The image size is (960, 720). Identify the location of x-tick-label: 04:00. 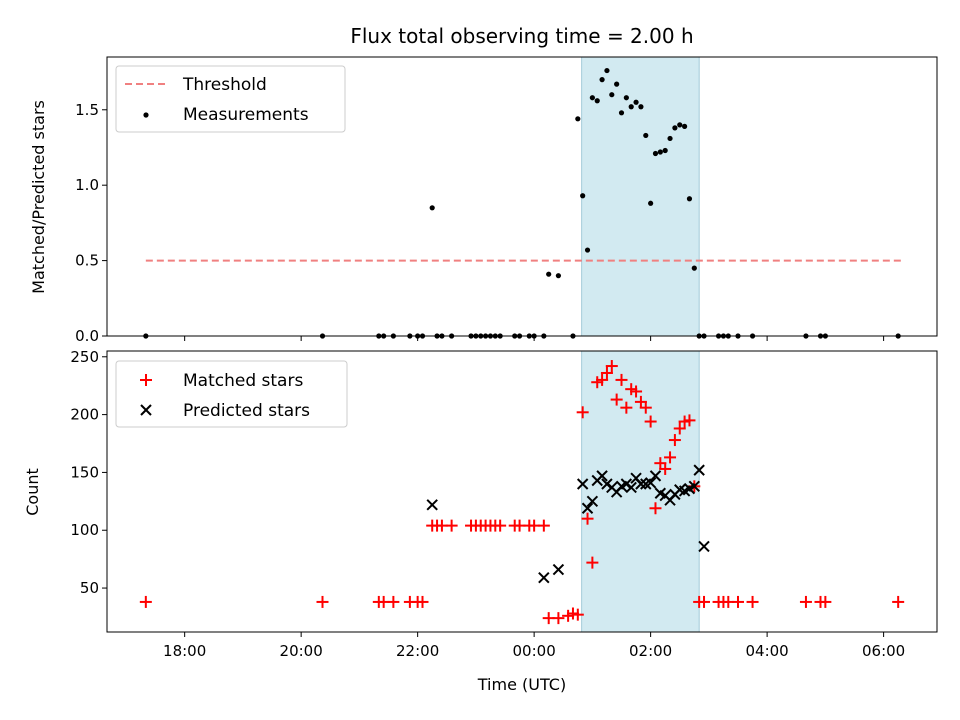
(766, 651).